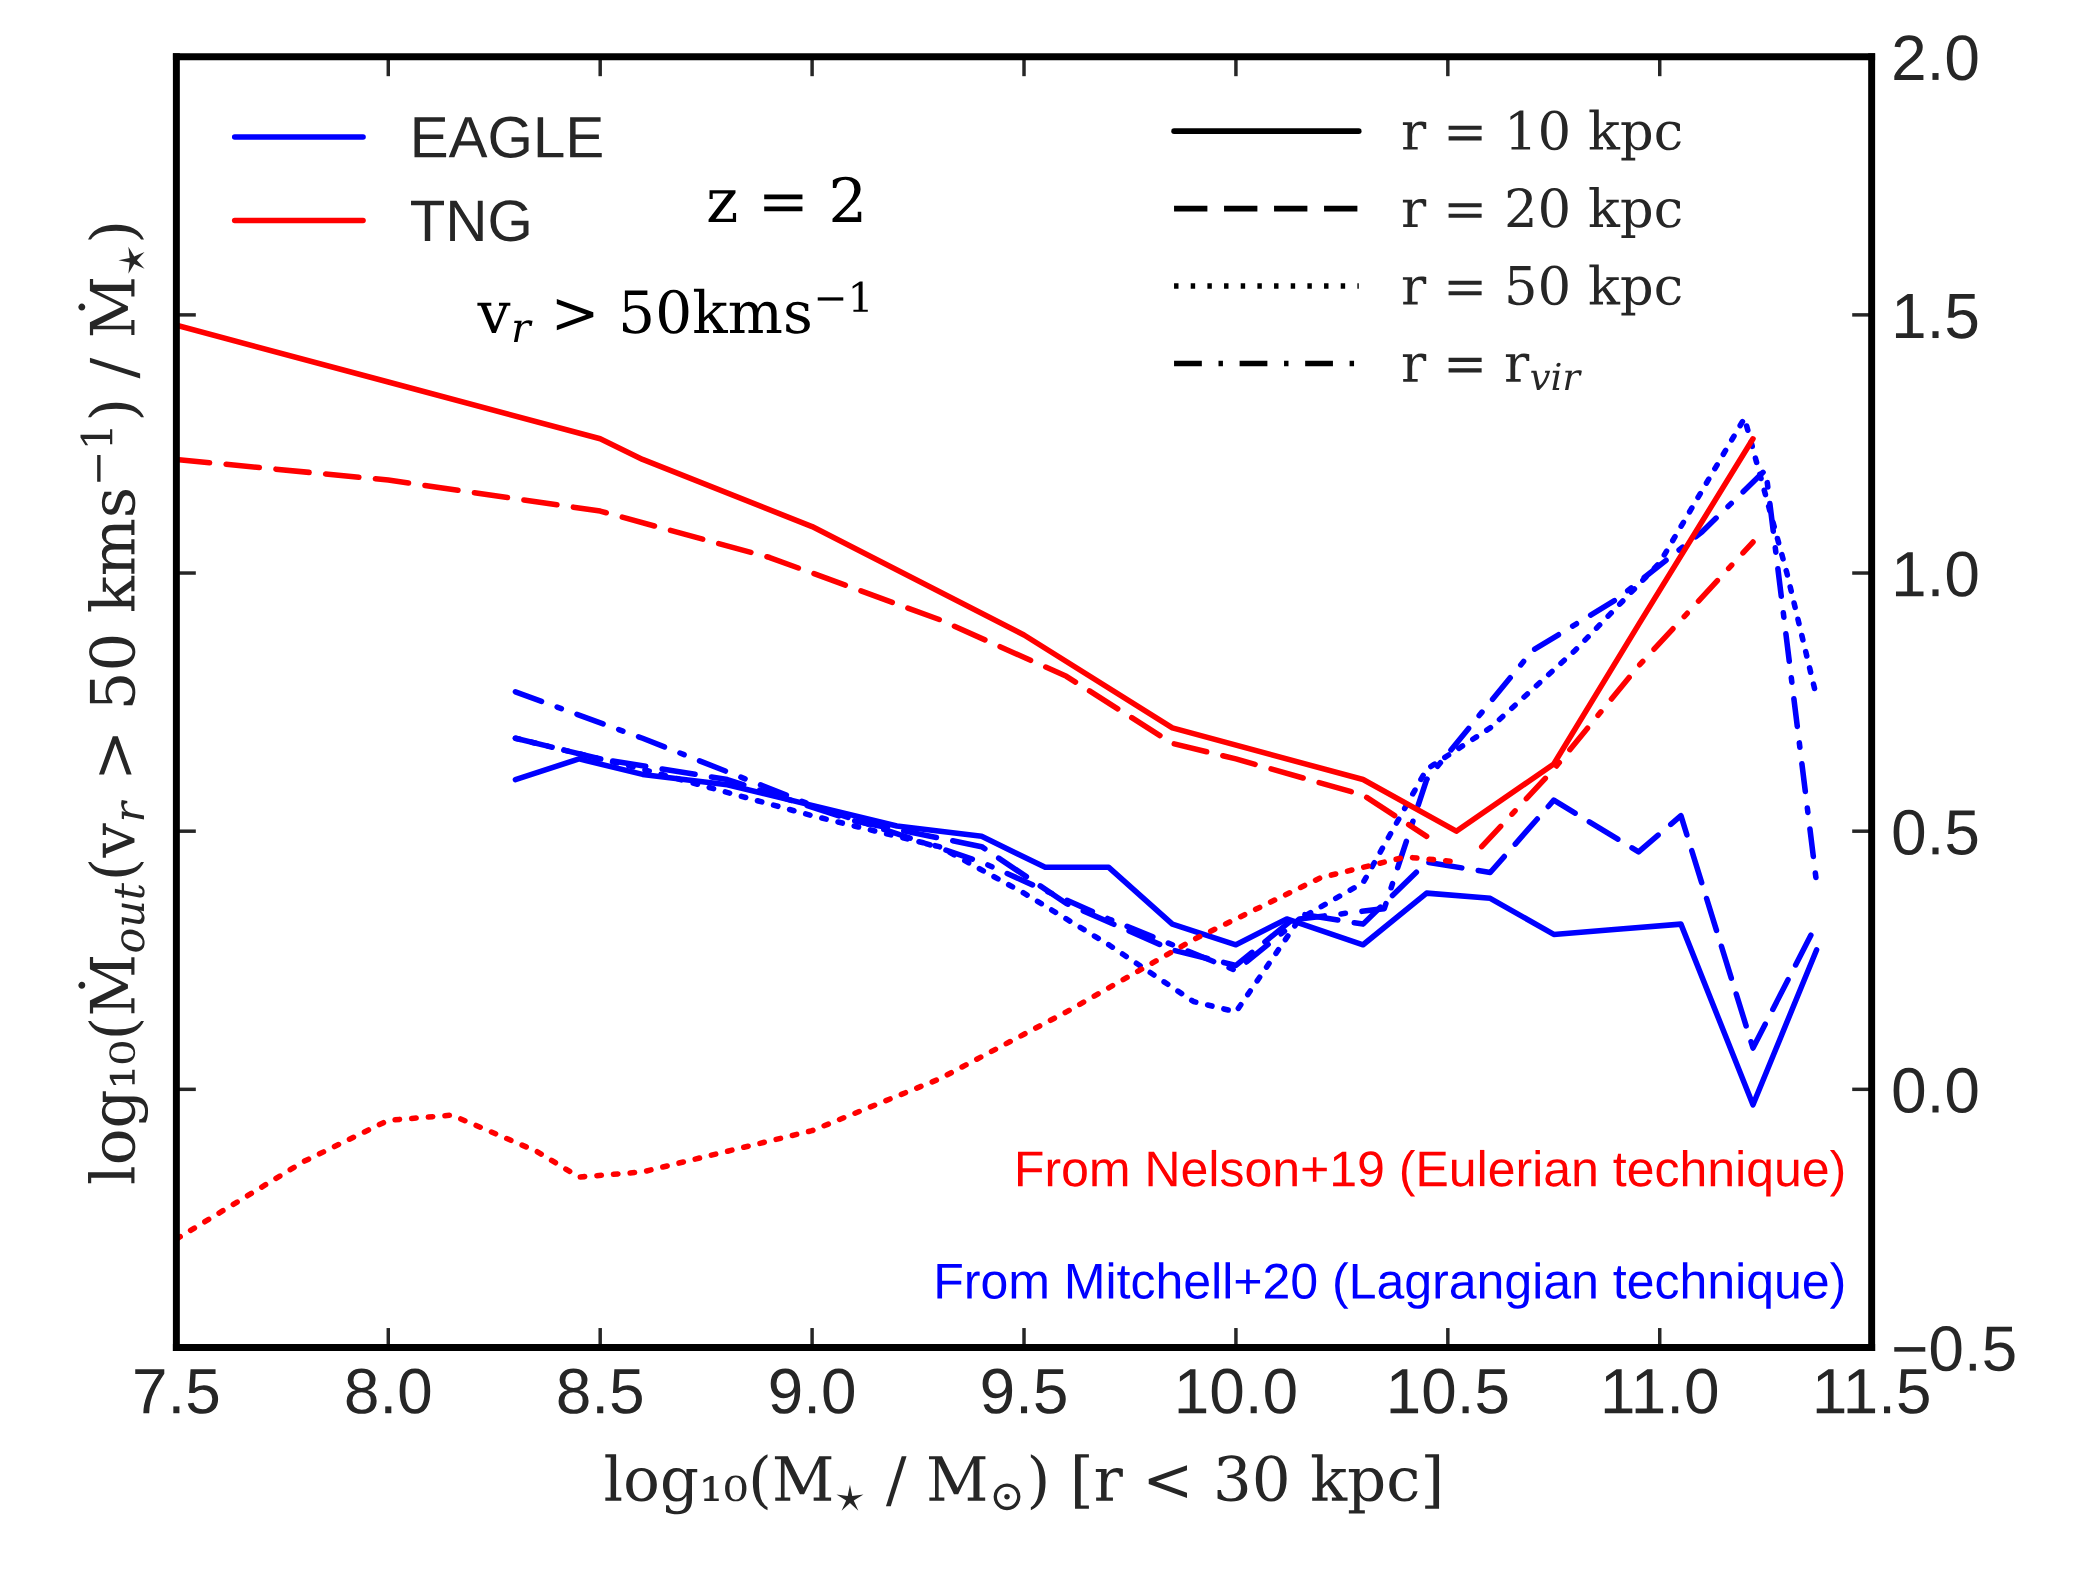 The image size is (2075, 1576). What do you see at coordinates (785, 199) in the screenshot?
I see `annotation: z = 2` at bounding box center [785, 199].